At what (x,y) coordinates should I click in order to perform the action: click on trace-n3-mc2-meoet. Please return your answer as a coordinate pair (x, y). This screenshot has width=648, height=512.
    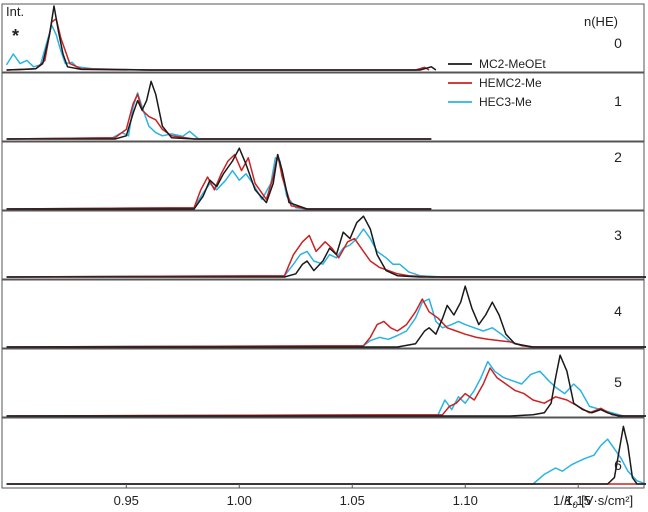
    Looking at the image, I should click on (326, 246).